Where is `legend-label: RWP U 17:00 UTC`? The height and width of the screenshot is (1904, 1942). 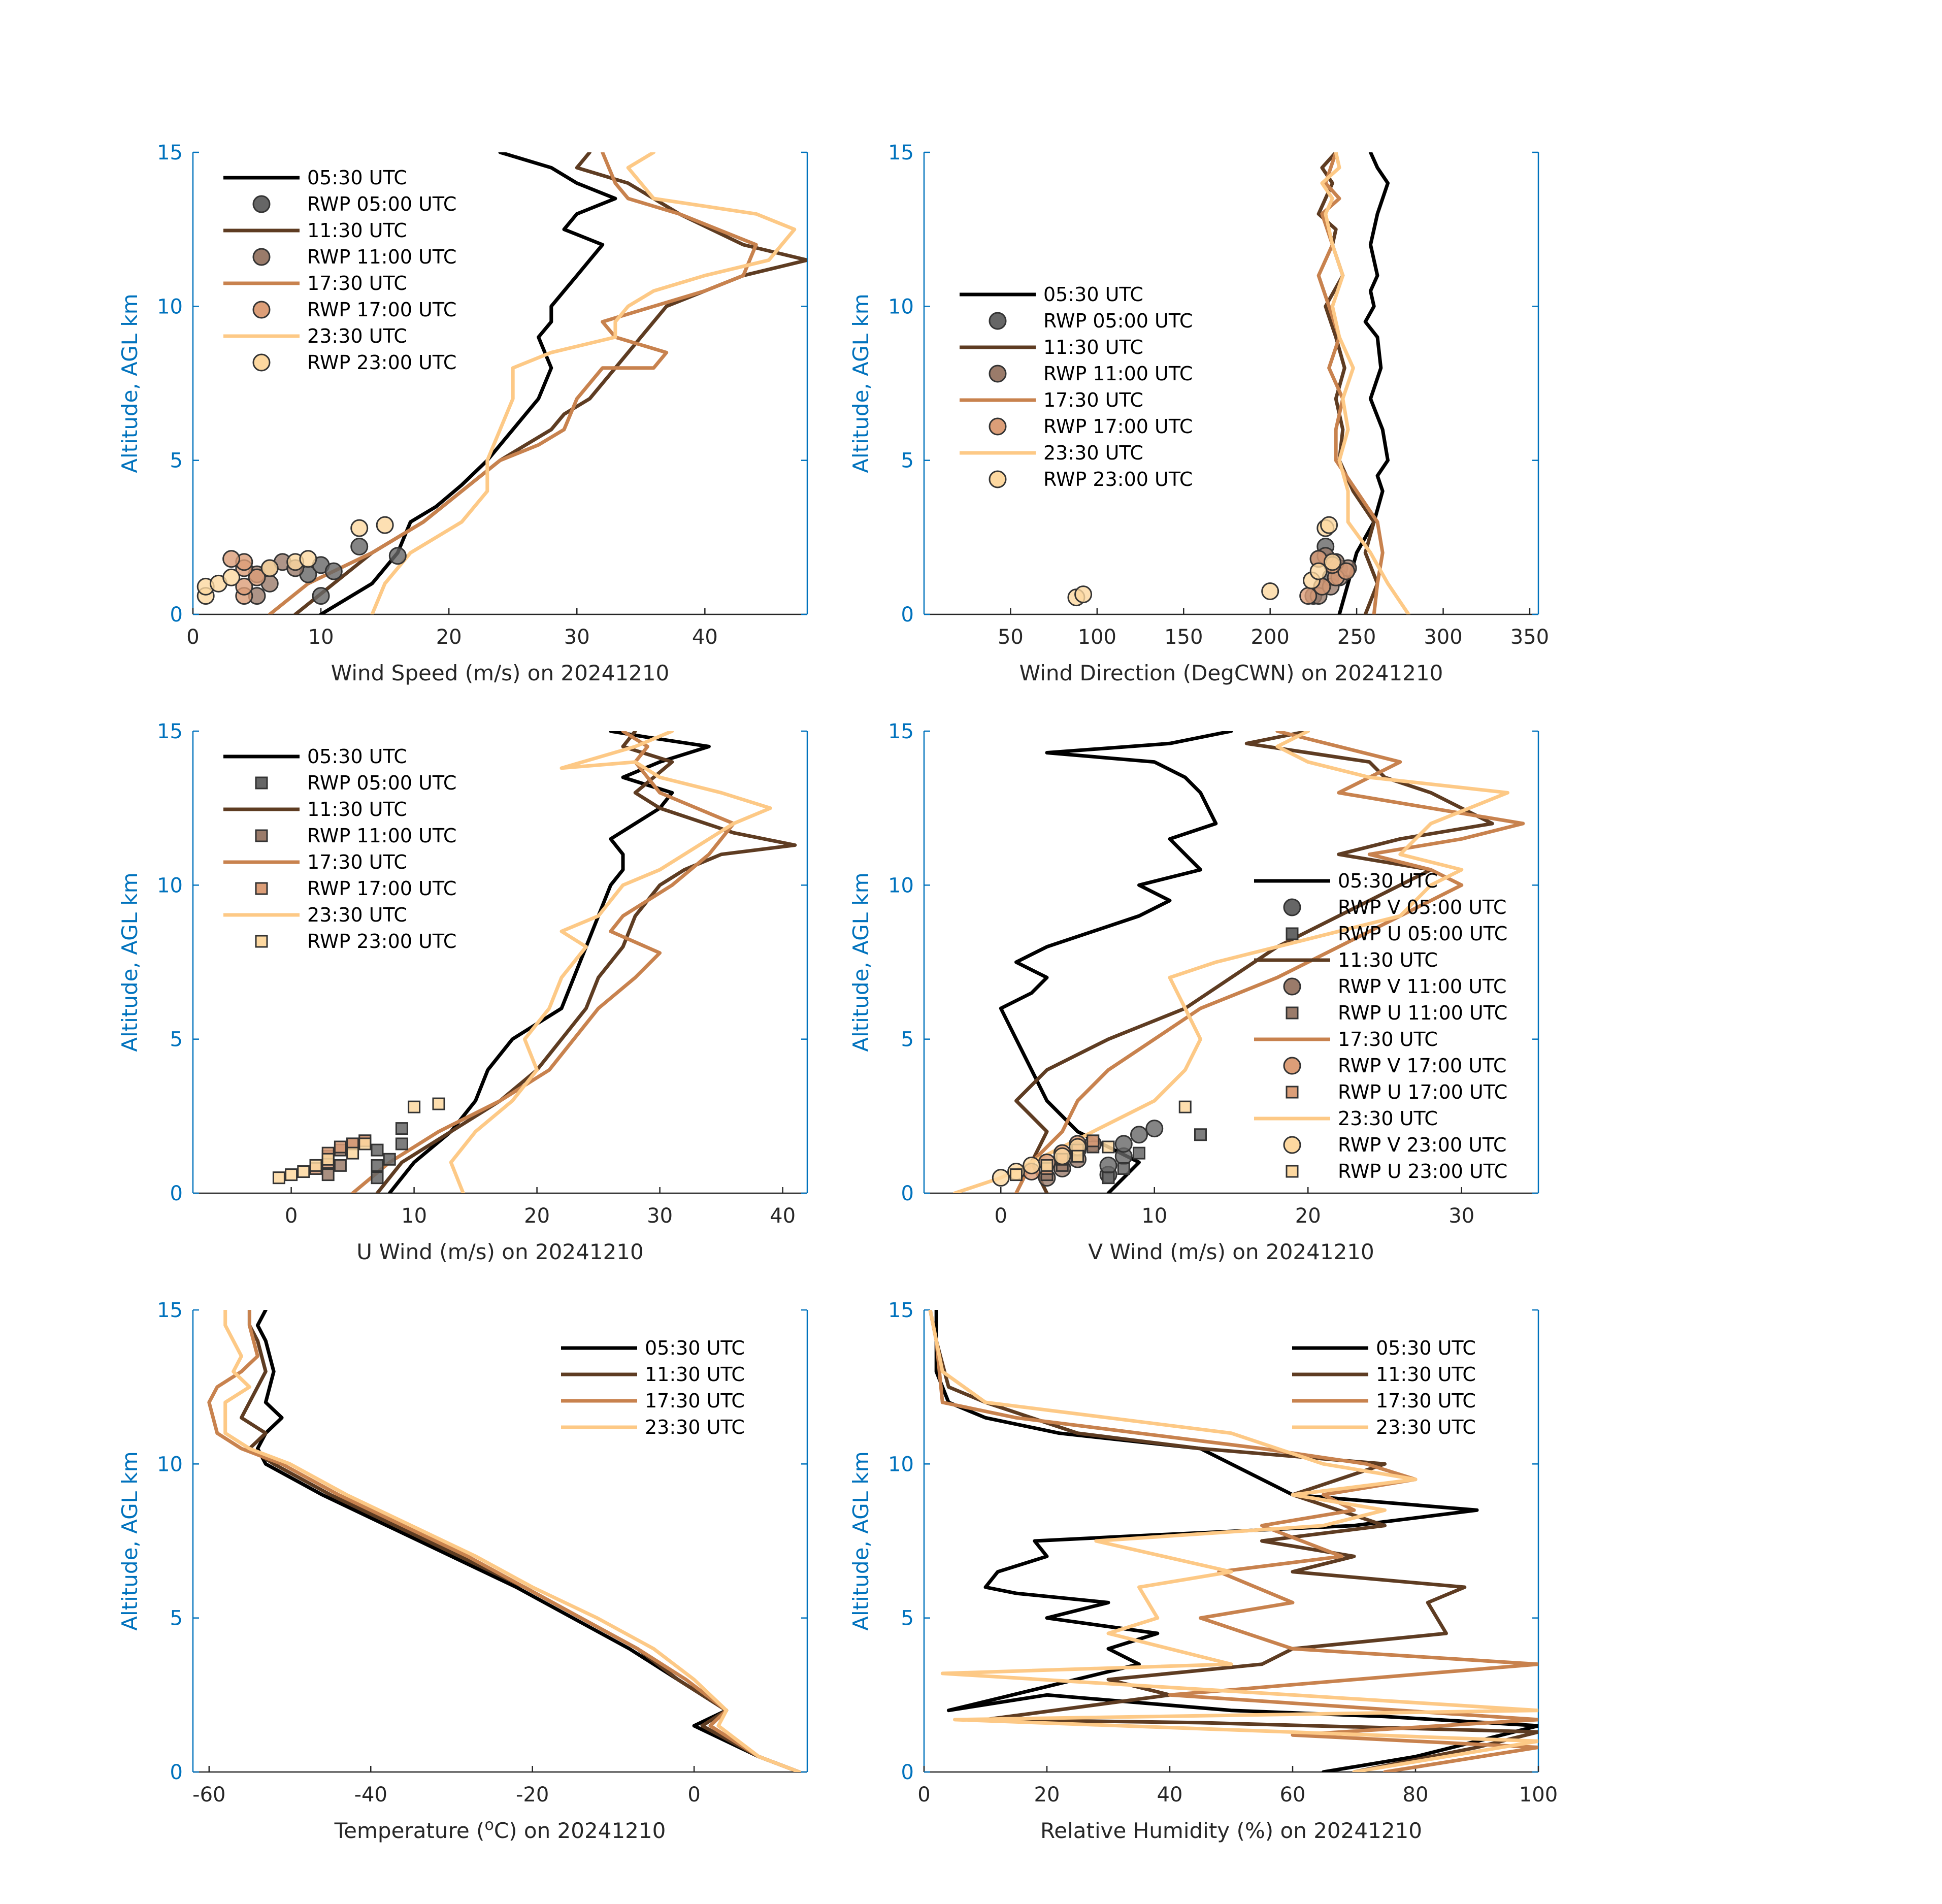
legend-label: RWP U 17:00 UTC is located at coordinates (1422, 1092).